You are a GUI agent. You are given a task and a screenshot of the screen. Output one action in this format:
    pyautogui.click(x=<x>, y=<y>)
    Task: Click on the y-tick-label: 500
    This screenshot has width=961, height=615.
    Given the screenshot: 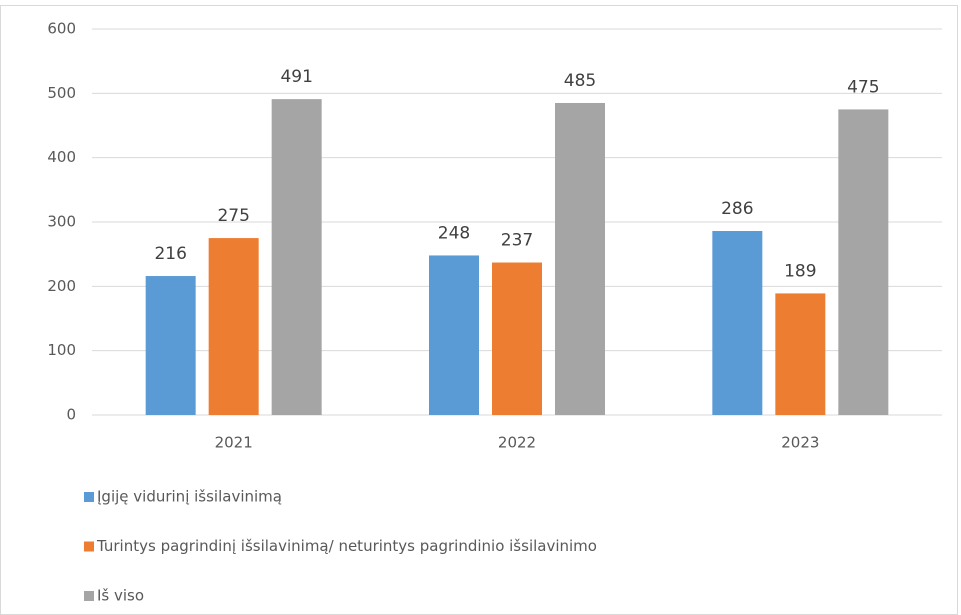 What is the action you would take?
    pyautogui.click(x=61, y=93)
    